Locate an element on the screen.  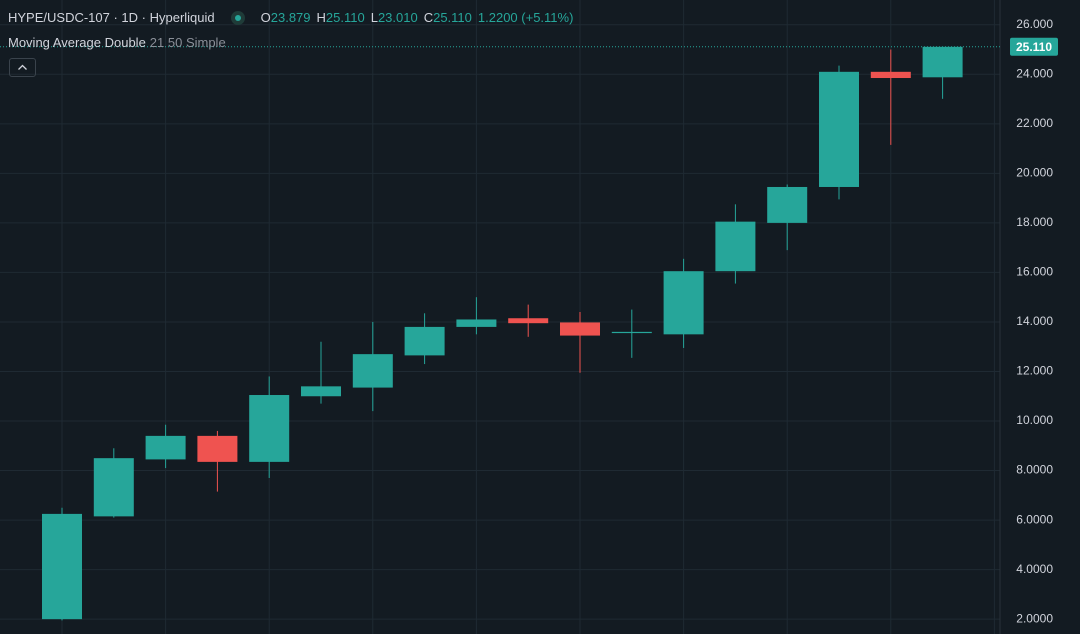
ohlc-values: O23.879 H25.110 L23.010 C25.110 is located at coordinates (369, 17).